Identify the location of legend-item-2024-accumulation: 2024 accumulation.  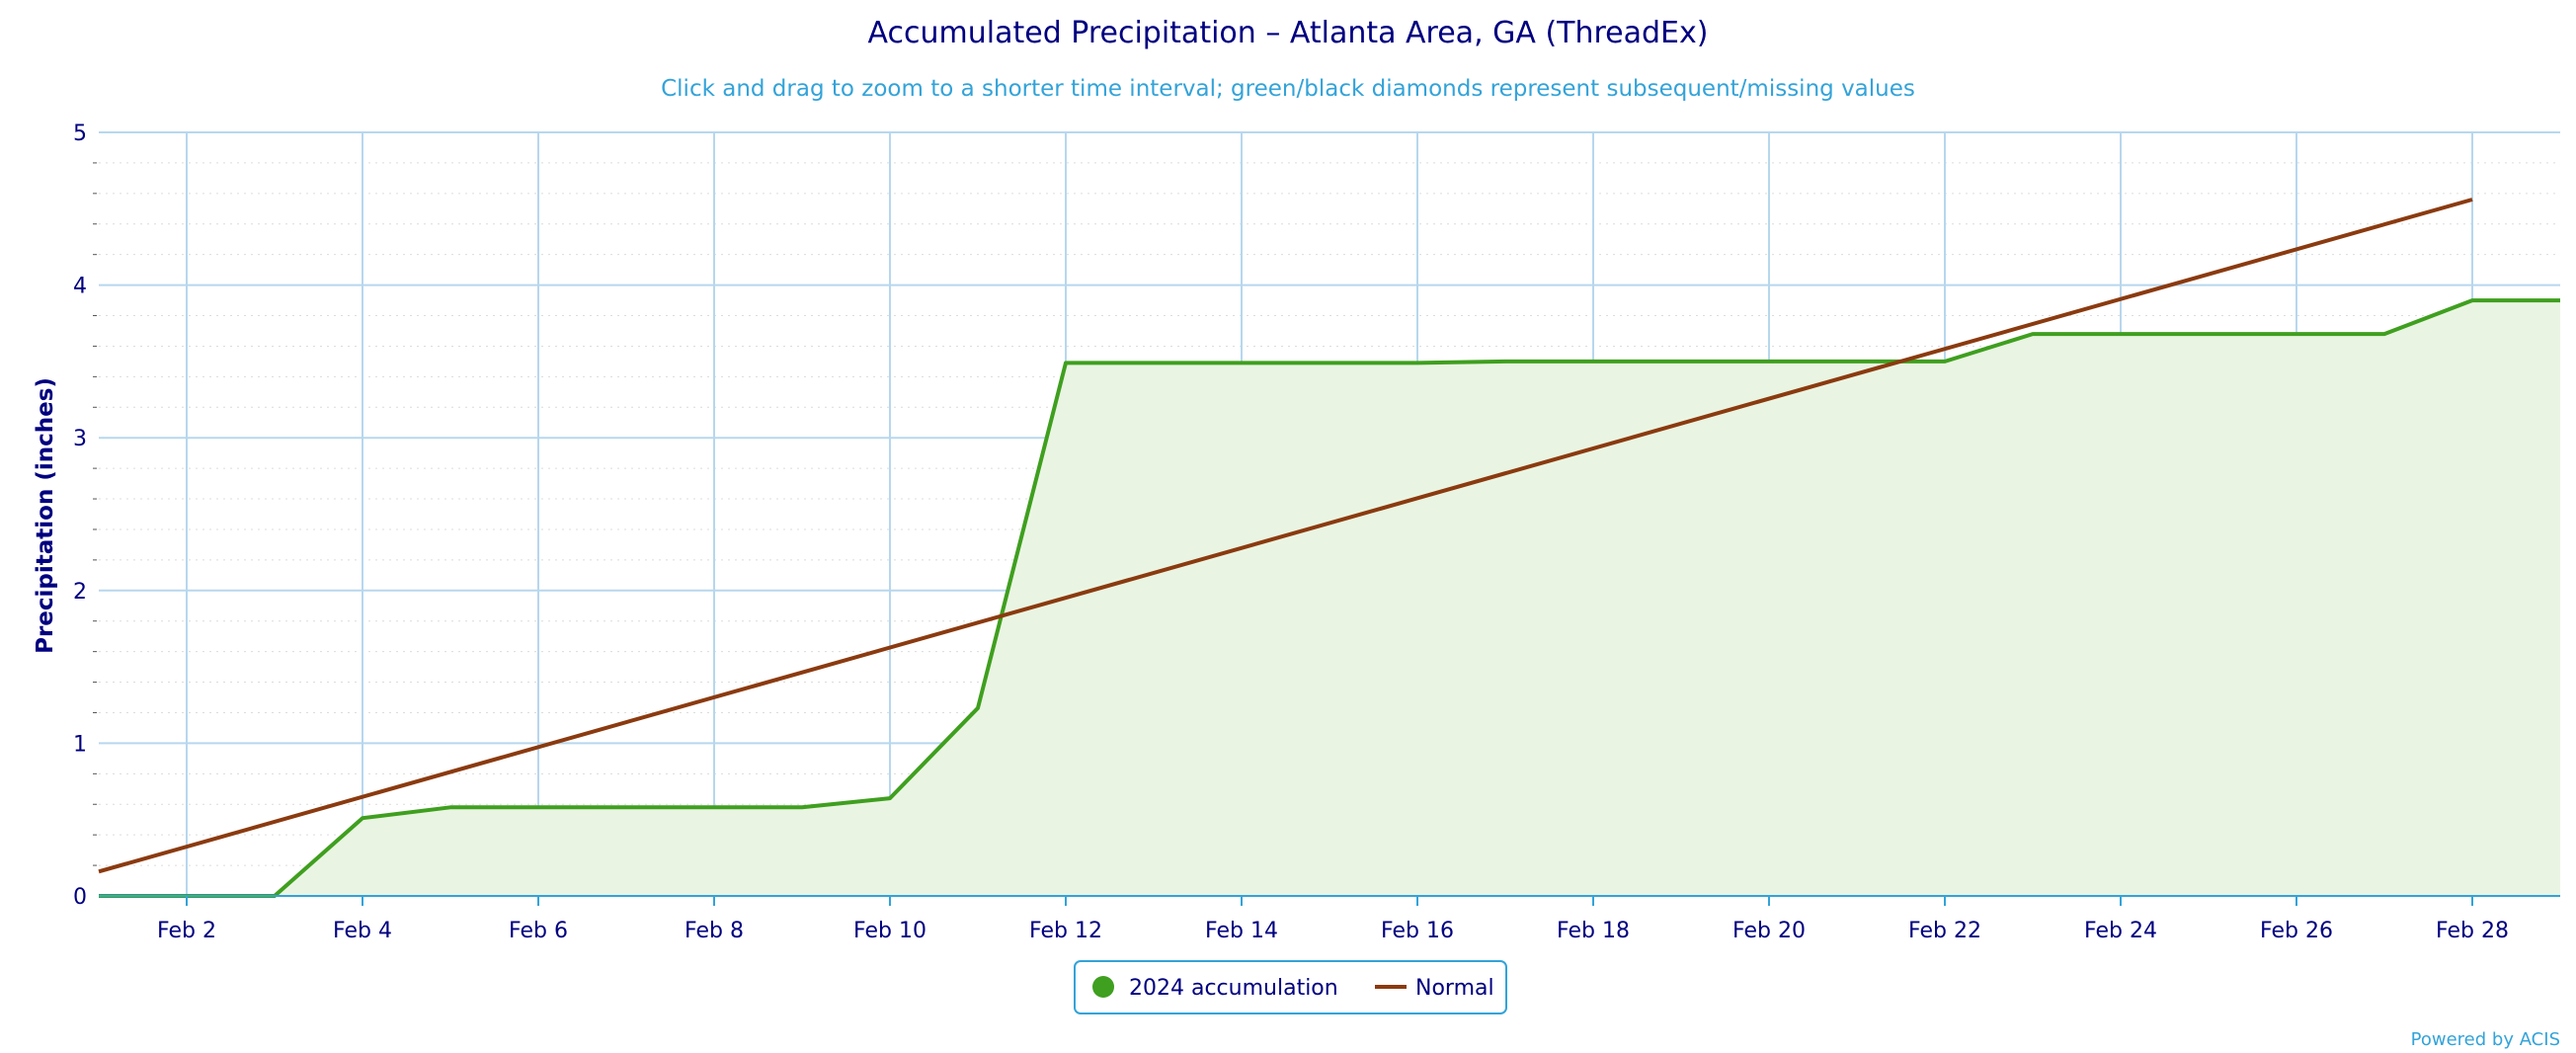
(1215, 989).